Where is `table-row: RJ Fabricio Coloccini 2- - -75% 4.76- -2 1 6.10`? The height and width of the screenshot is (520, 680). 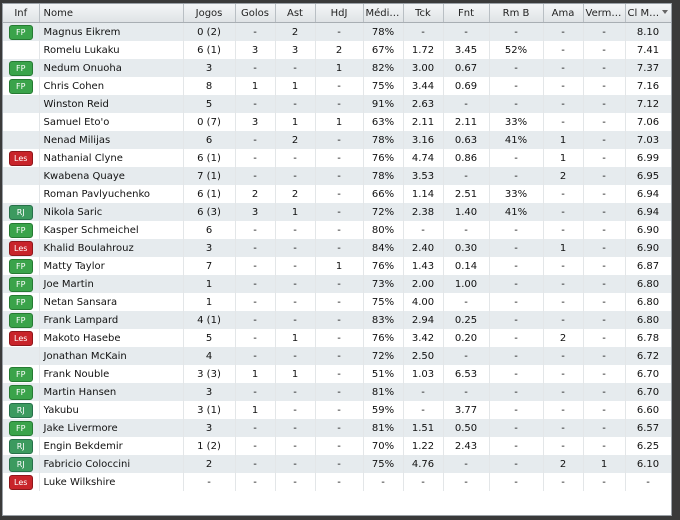 table-row: RJ Fabricio Coloccini 2- - -75% 4.76- -2 1 6.10 is located at coordinates (337, 464).